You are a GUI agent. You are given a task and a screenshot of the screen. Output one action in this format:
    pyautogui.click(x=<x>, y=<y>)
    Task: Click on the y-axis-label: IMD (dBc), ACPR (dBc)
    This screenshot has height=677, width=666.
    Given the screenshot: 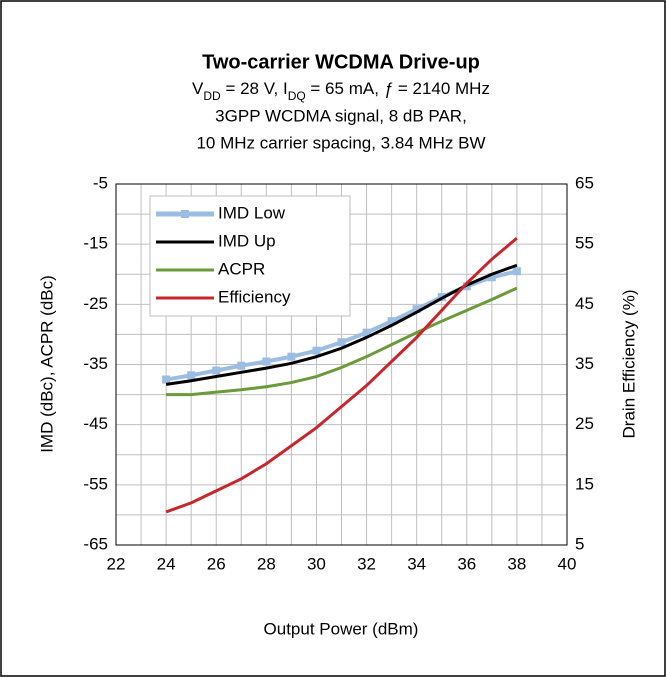 What is the action you would take?
    pyautogui.click(x=46, y=364)
    